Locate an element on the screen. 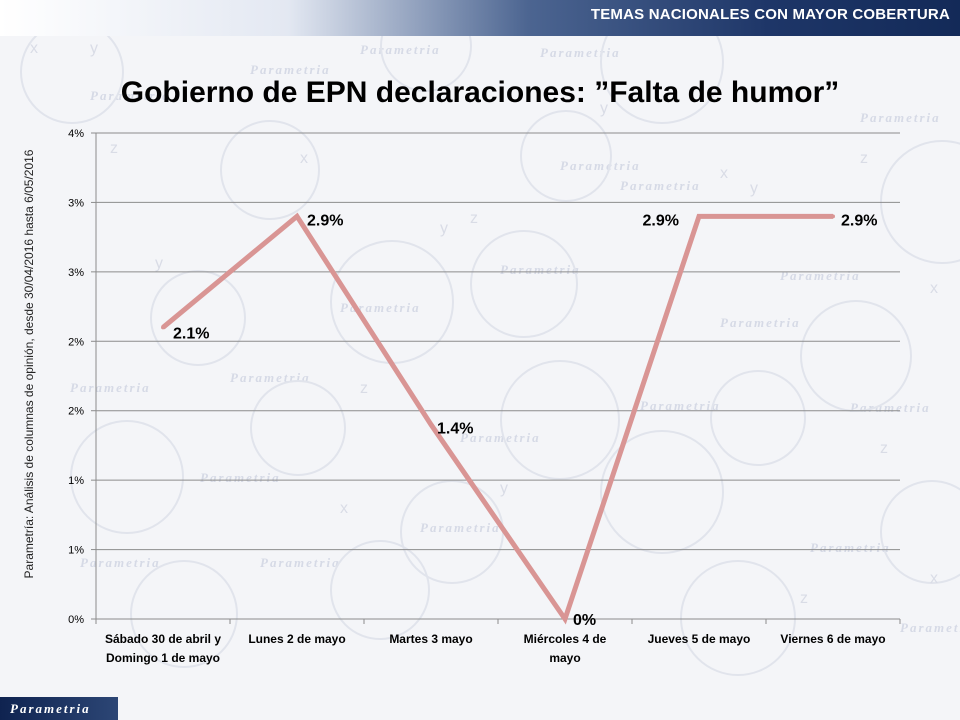  data-label: 0% is located at coordinates (584, 620).